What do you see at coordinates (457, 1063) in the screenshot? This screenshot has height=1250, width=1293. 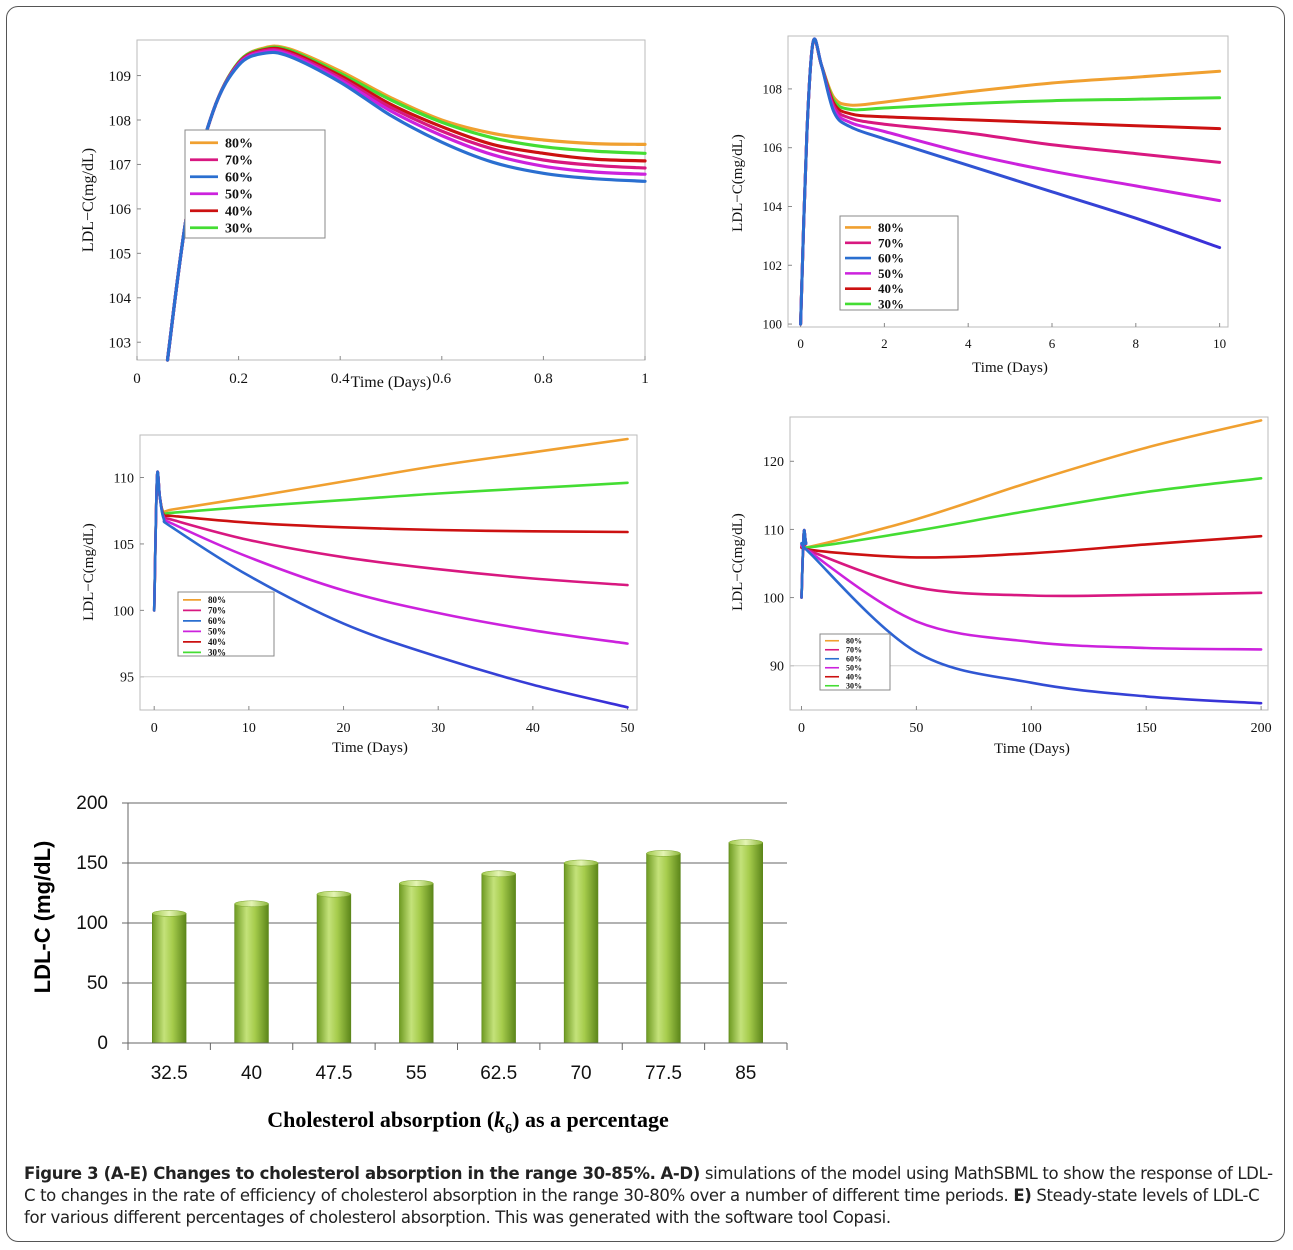 I see `x-axis: 32.5 40 47.5 55 62.5 70 77.5 85` at bounding box center [457, 1063].